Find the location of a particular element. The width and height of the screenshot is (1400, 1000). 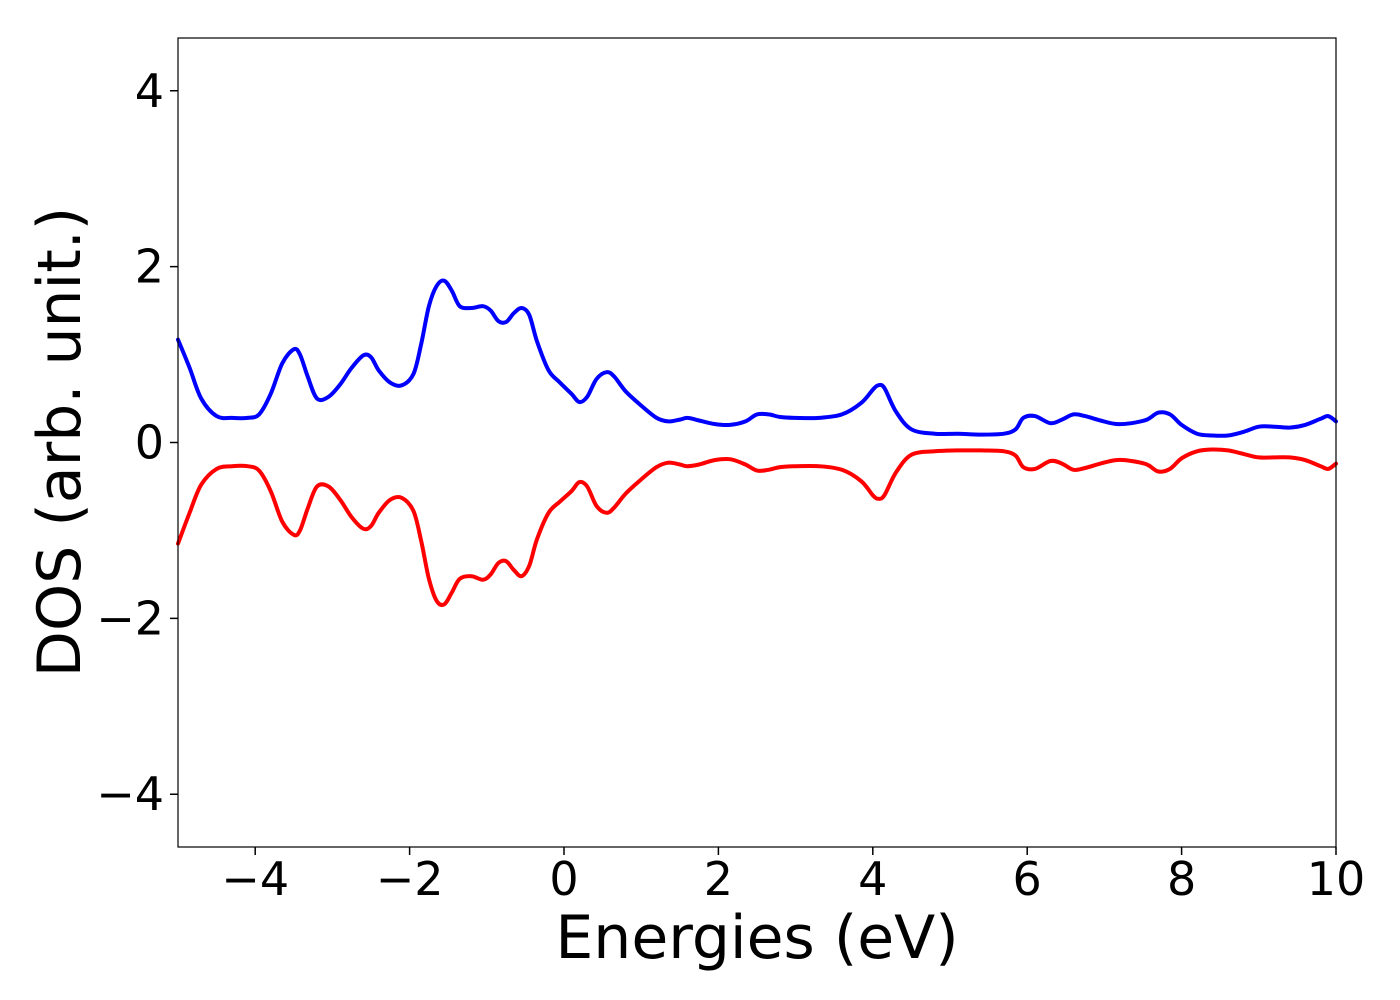

y-tick-label: 2 is located at coordinates (149, 267).